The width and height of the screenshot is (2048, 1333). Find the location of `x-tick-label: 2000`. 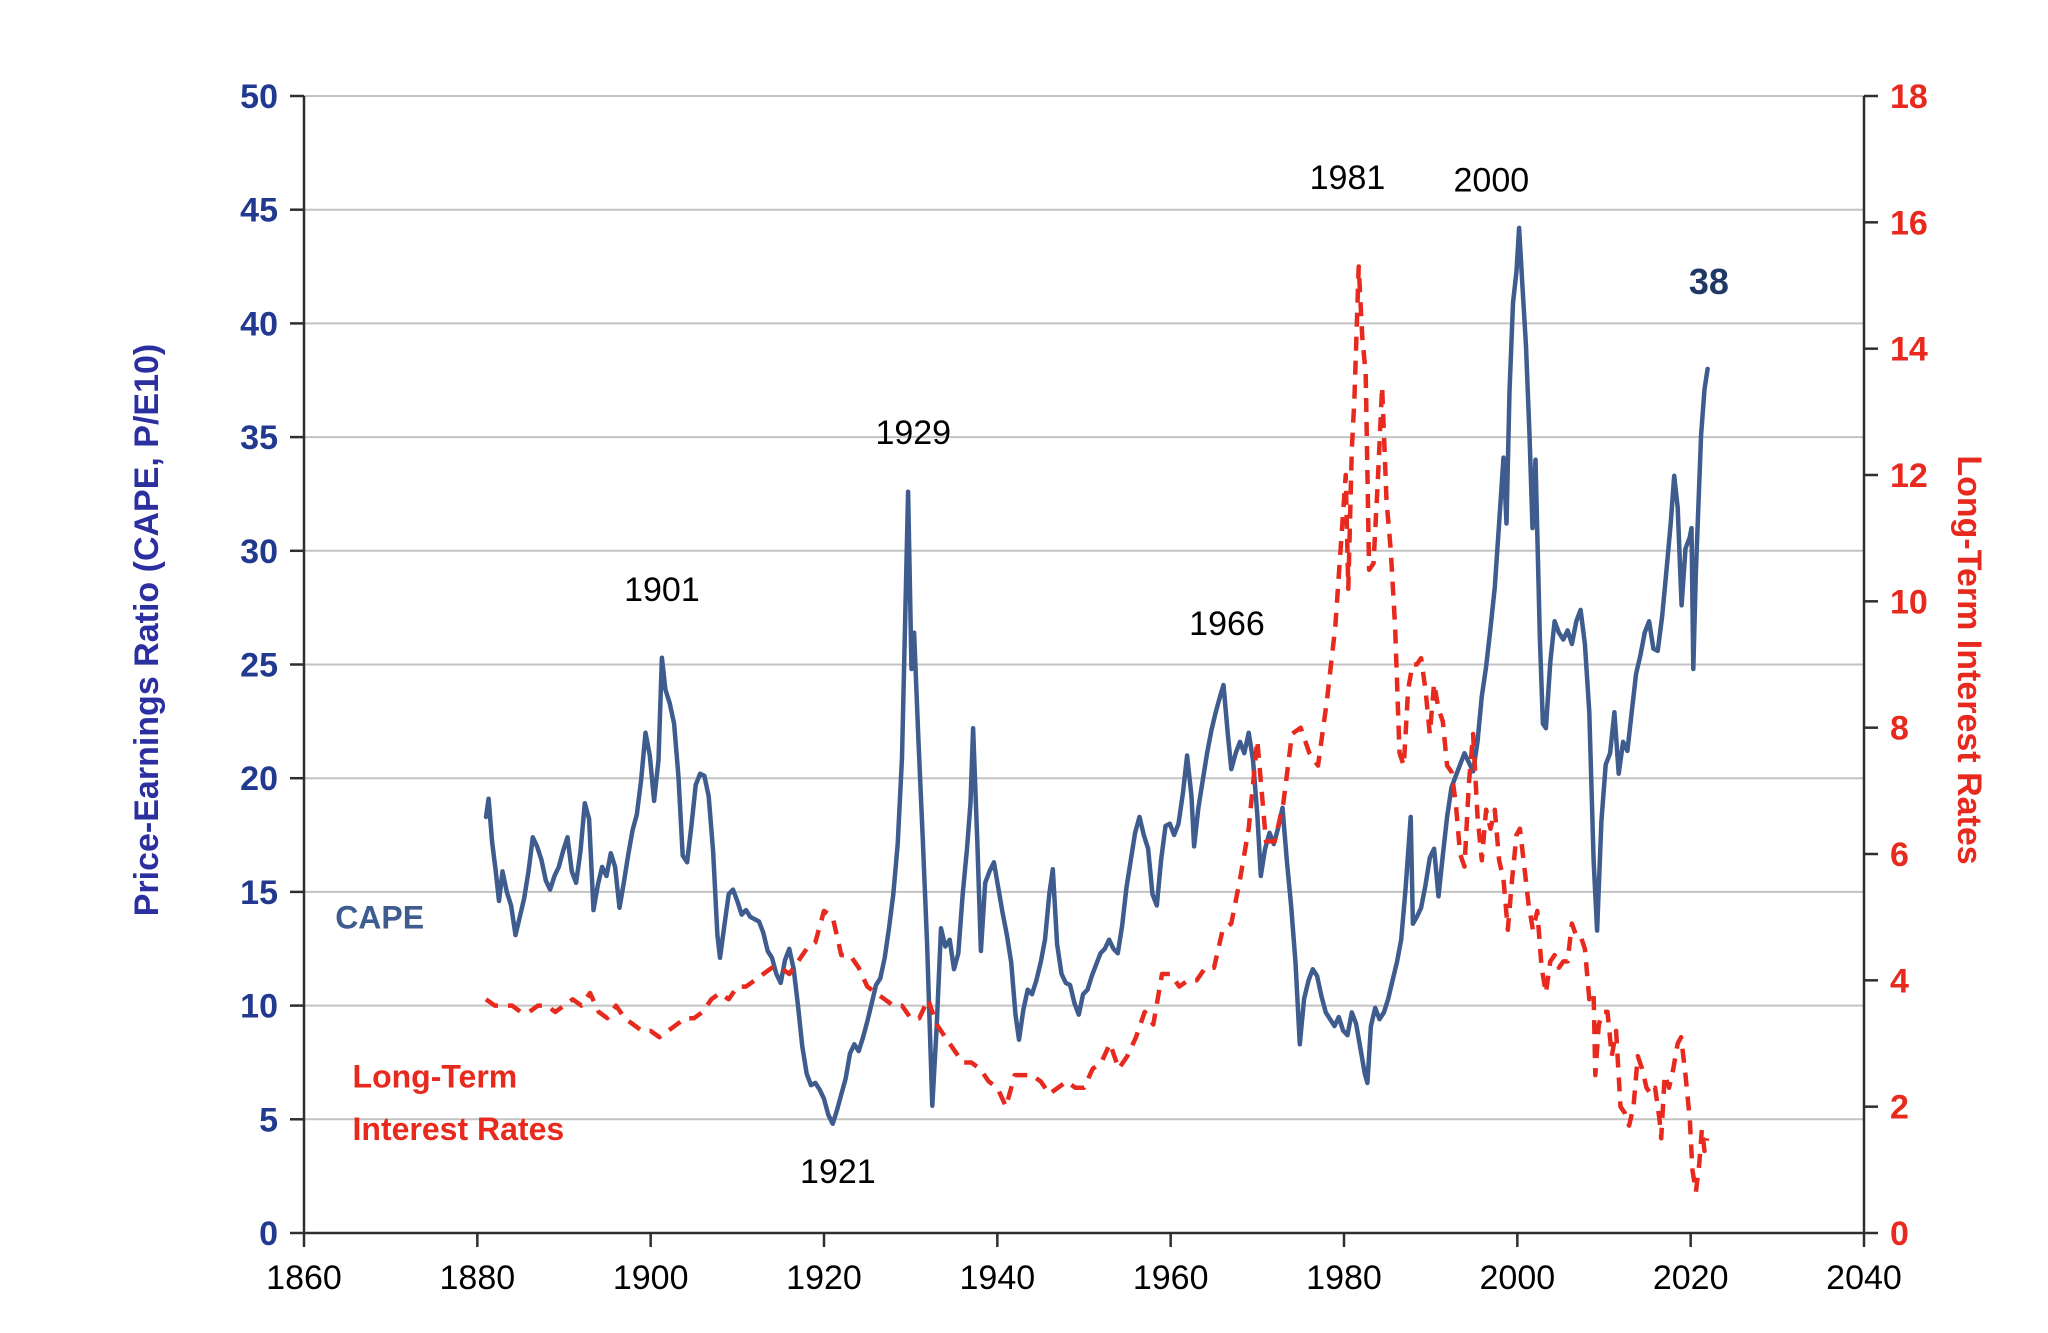

x-tick-label: 2000 is located at coordinates (1518, 1278).